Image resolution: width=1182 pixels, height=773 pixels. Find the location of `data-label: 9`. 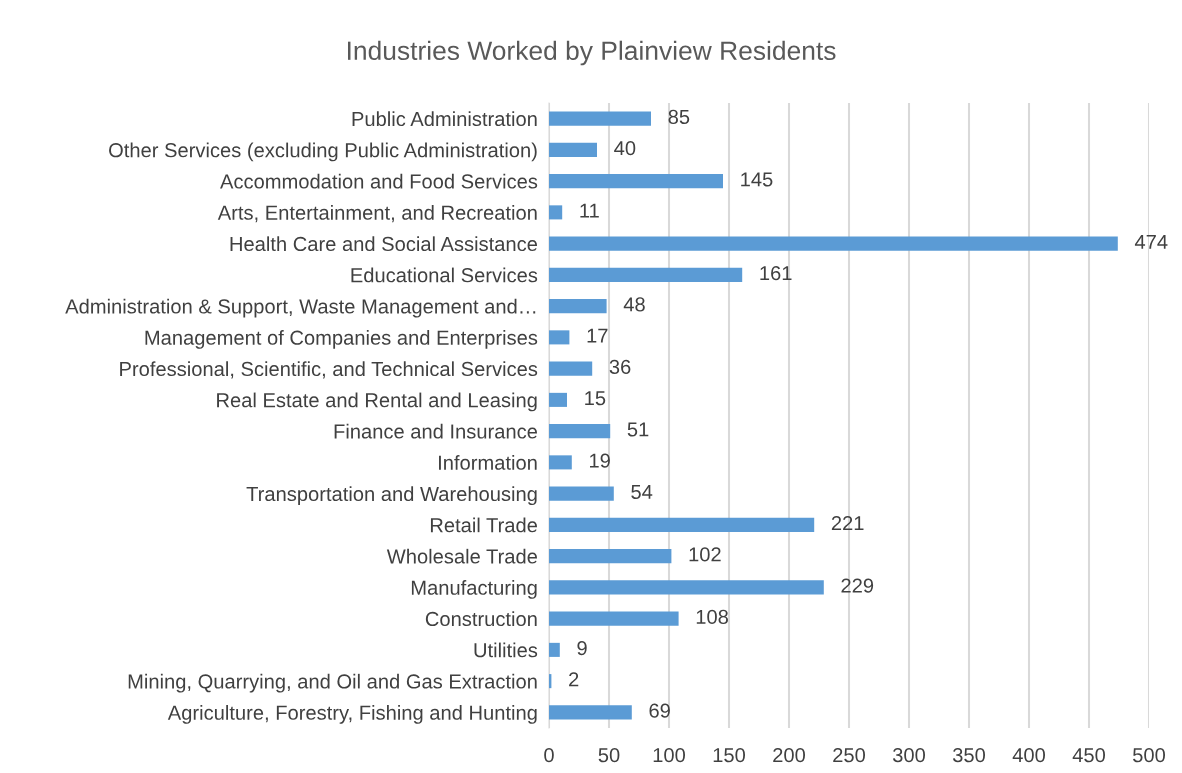

data-label: 9 is located at coordinates (582, 648).